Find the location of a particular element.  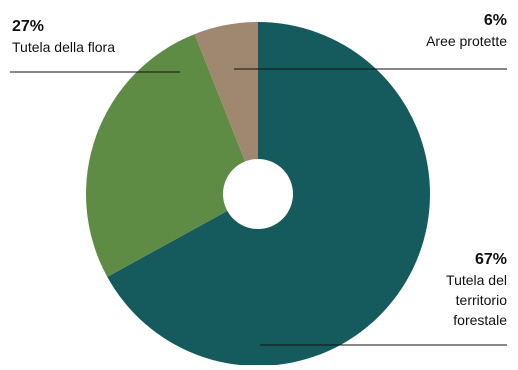

category-label-tutela-del-territorio-forestale-line-3: forestale is located at coordinates (480, 320).